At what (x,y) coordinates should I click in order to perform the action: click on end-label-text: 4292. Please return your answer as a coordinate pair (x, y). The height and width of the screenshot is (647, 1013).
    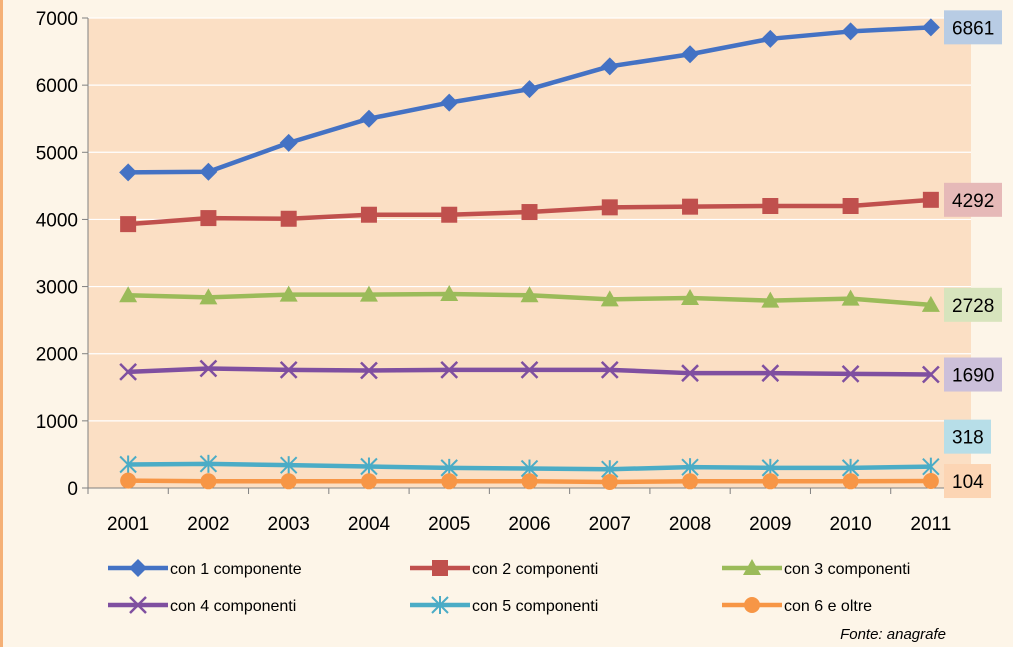
    Looking at the image, I should click on (973, 201).